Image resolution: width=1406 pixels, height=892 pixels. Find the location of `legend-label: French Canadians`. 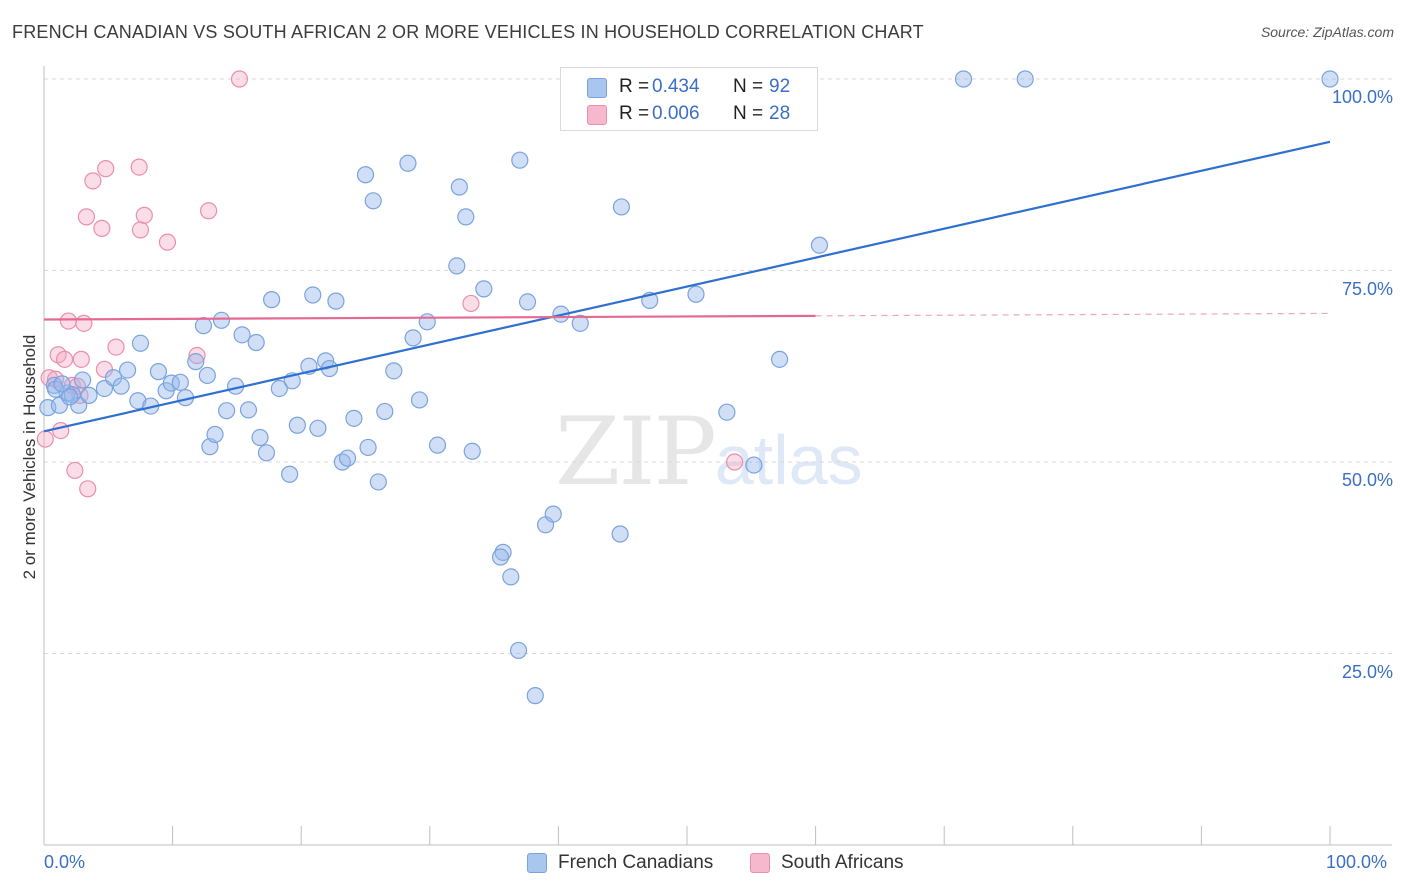

legend-label: French Canadians is located at coordinates (636, 862).